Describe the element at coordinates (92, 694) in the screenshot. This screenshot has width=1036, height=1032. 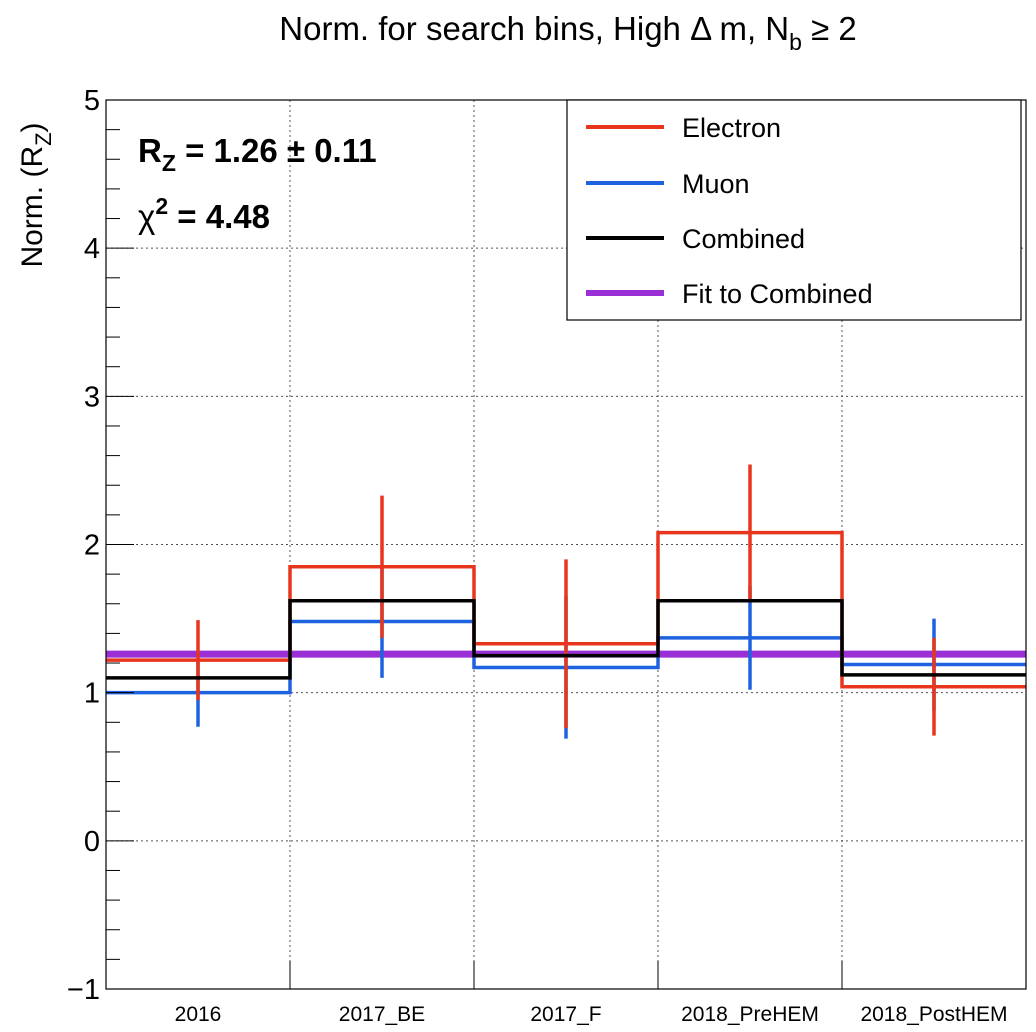
I see `y-tick-label-2: 1` at that location.